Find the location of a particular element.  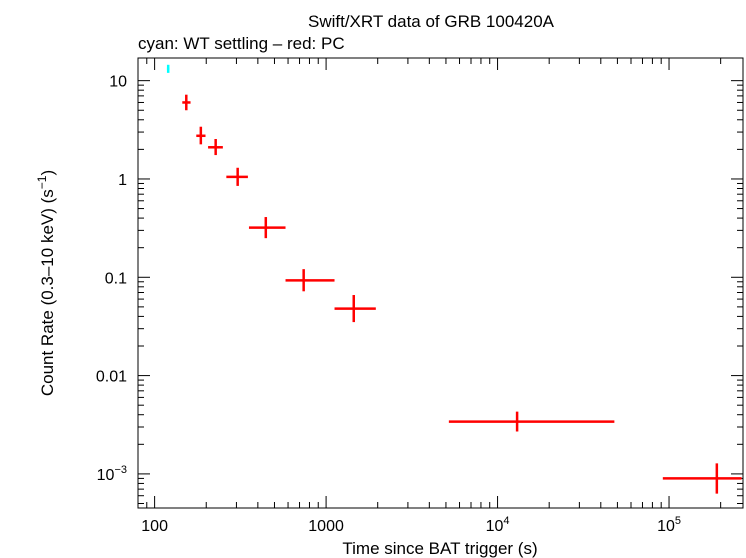

y-tick-label-base: 1 is located at coordinates (122, 180).